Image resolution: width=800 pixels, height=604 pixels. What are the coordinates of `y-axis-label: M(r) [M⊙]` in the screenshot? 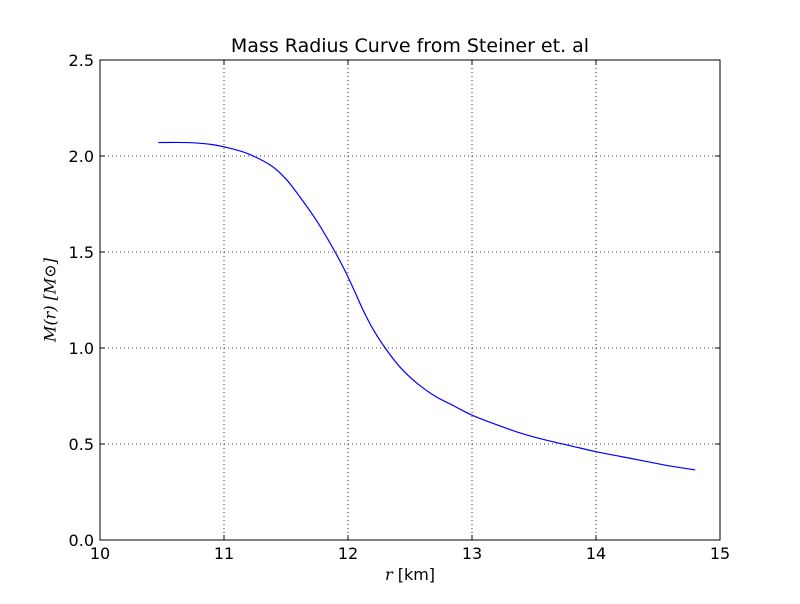 It's located at (50, 300).